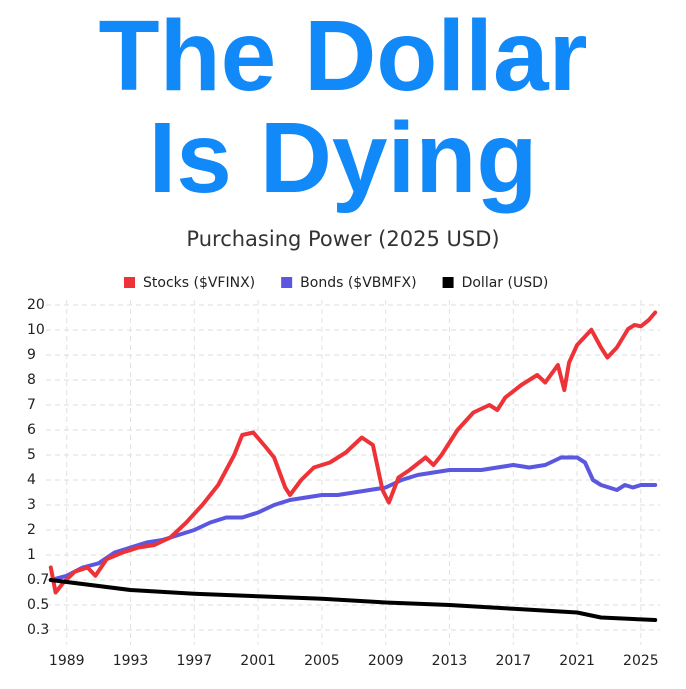 The image size is (686, 689). What do you see at coordinates (386, 661) in the screenshot?
I see `x-tick-label: 2009` at bounding box center [386, 661].